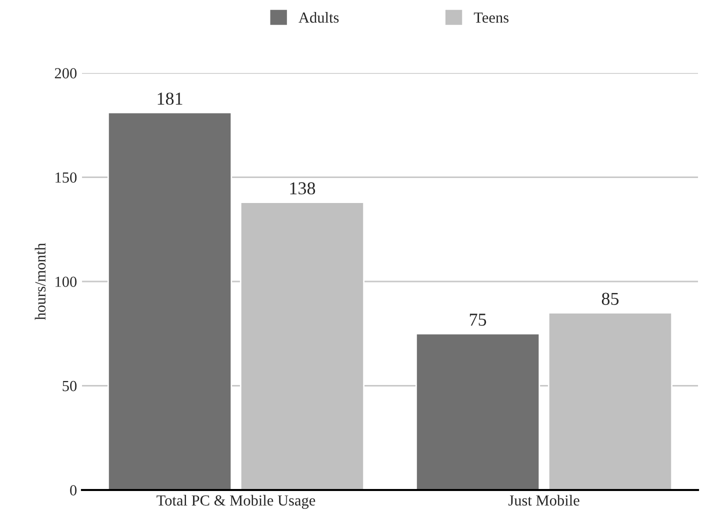 This screenshot has height=516, width=703. I want to click on data-label: 138, so click(303, 188).